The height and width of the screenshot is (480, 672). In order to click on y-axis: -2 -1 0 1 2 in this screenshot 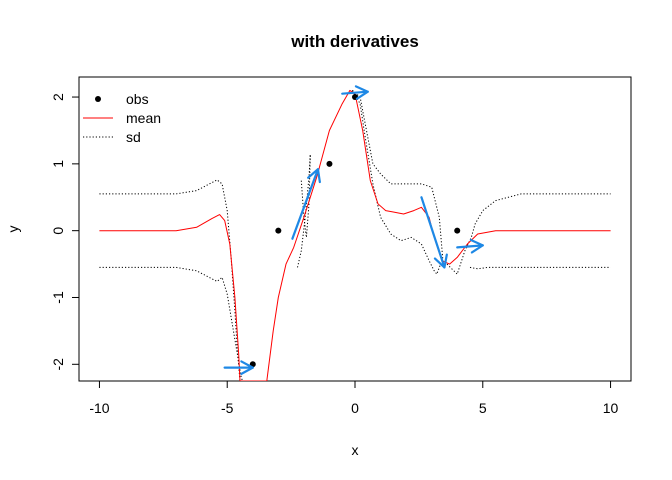, I will do `click(65, 232)`.